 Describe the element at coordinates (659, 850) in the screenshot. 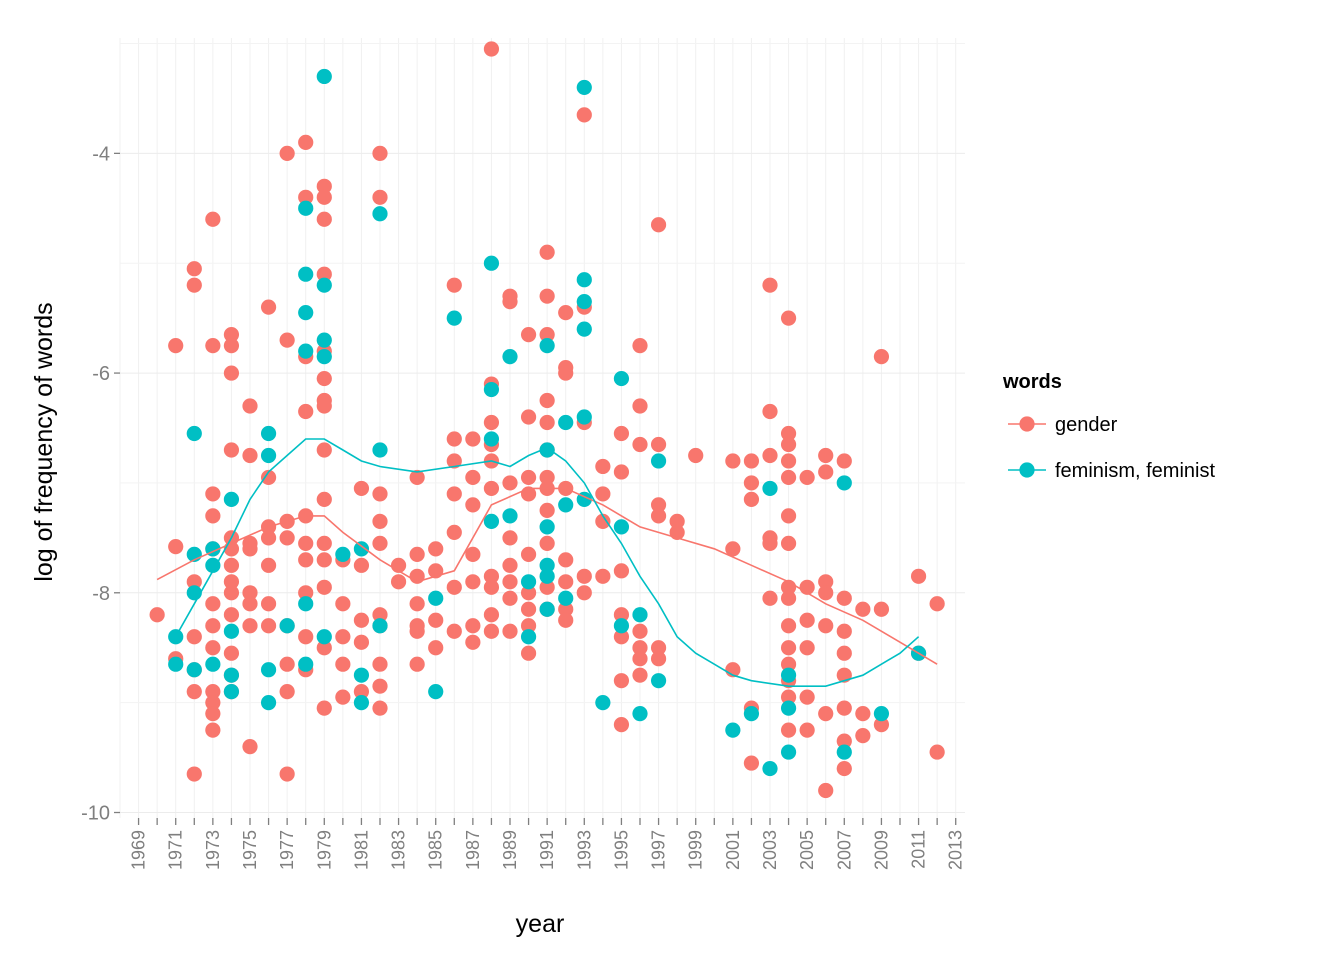

I see `x-tick-label: 1997` at that location.